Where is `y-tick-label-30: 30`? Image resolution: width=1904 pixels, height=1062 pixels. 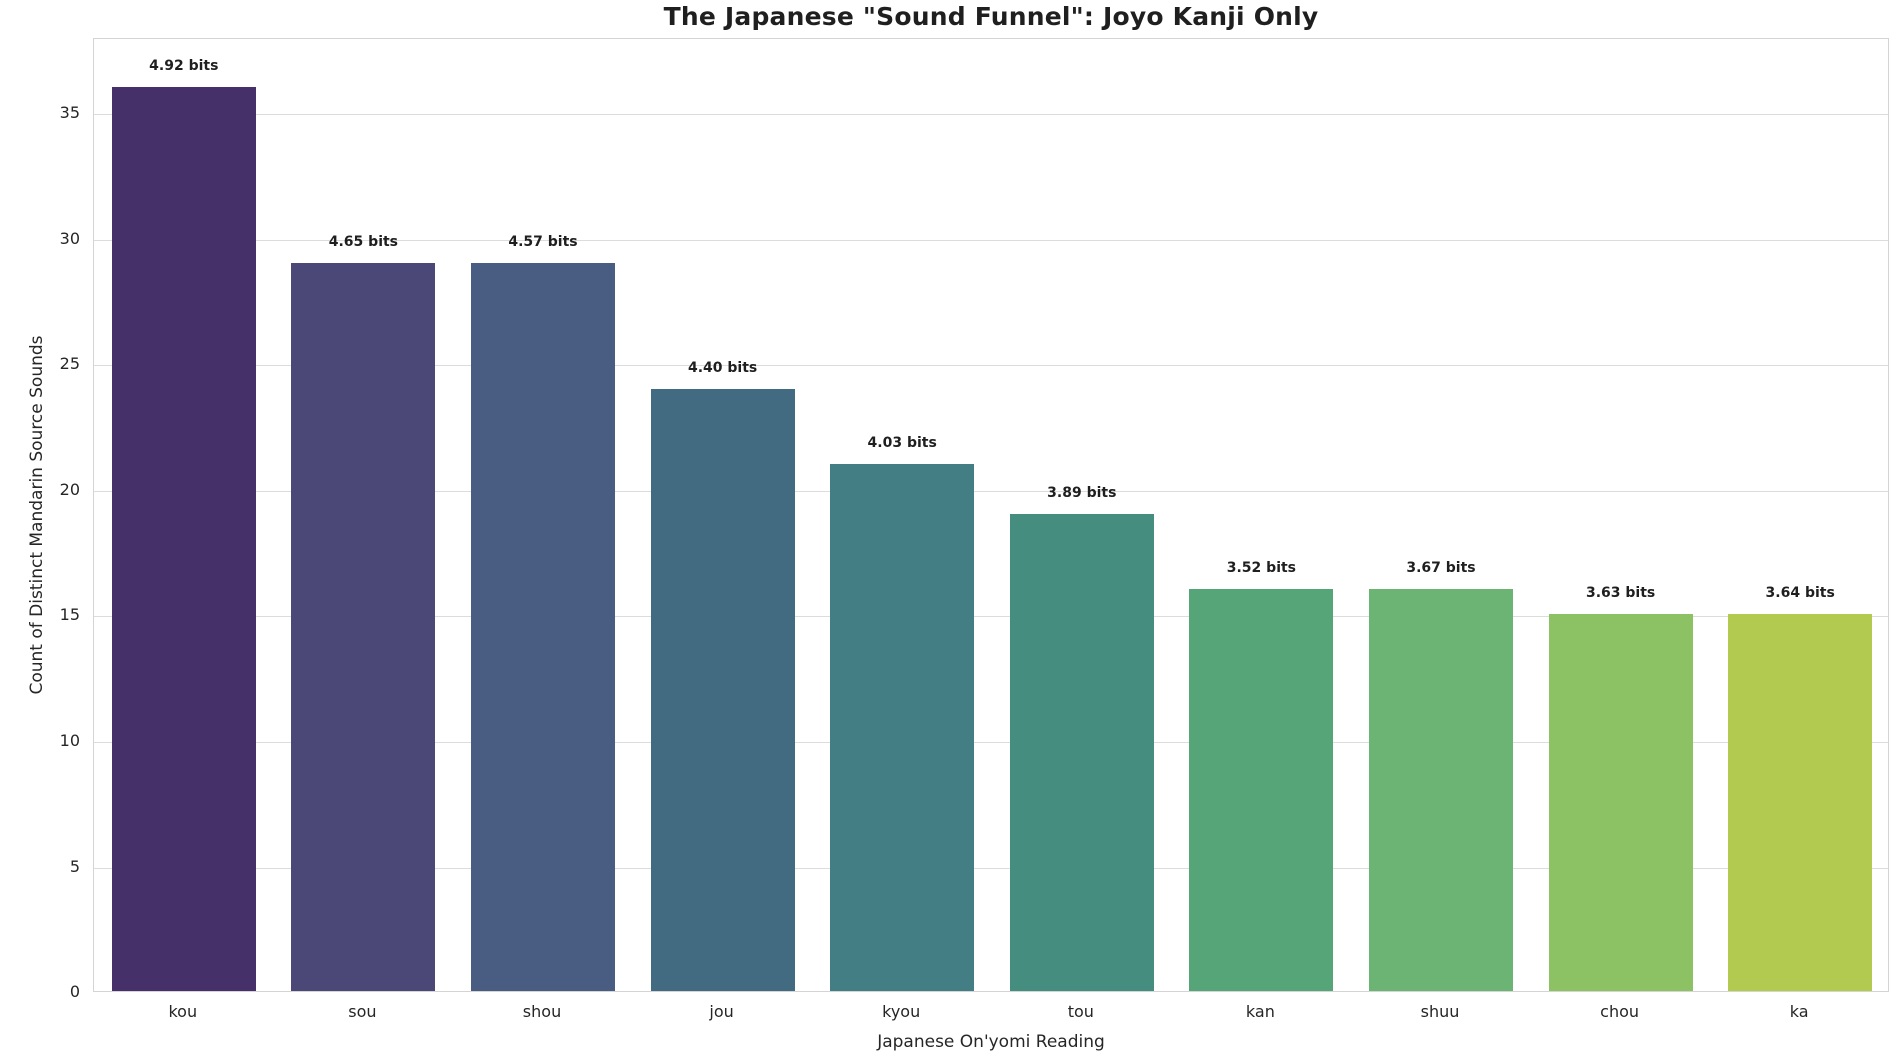 y-tick-label-30: 30 is located at coordinates (69, 238).